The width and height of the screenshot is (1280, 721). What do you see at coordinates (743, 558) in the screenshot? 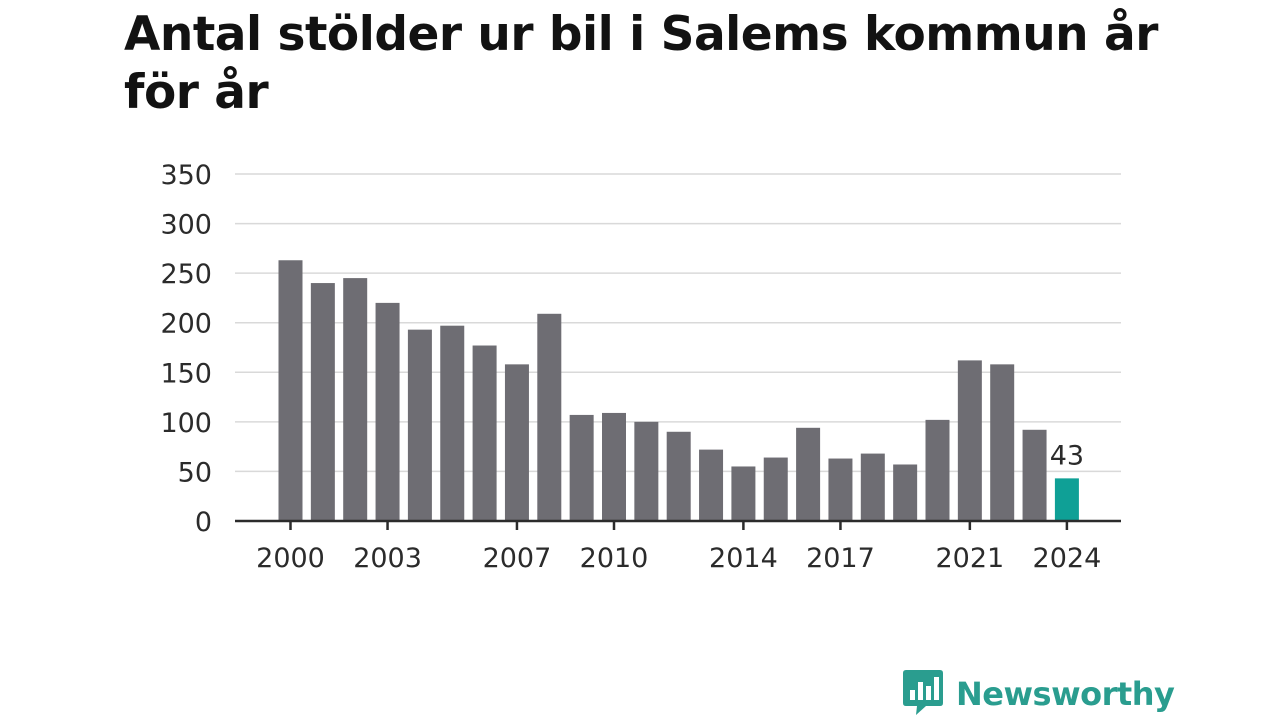
I see `x-tick-label: 2014` at bounding box center [743, 558].